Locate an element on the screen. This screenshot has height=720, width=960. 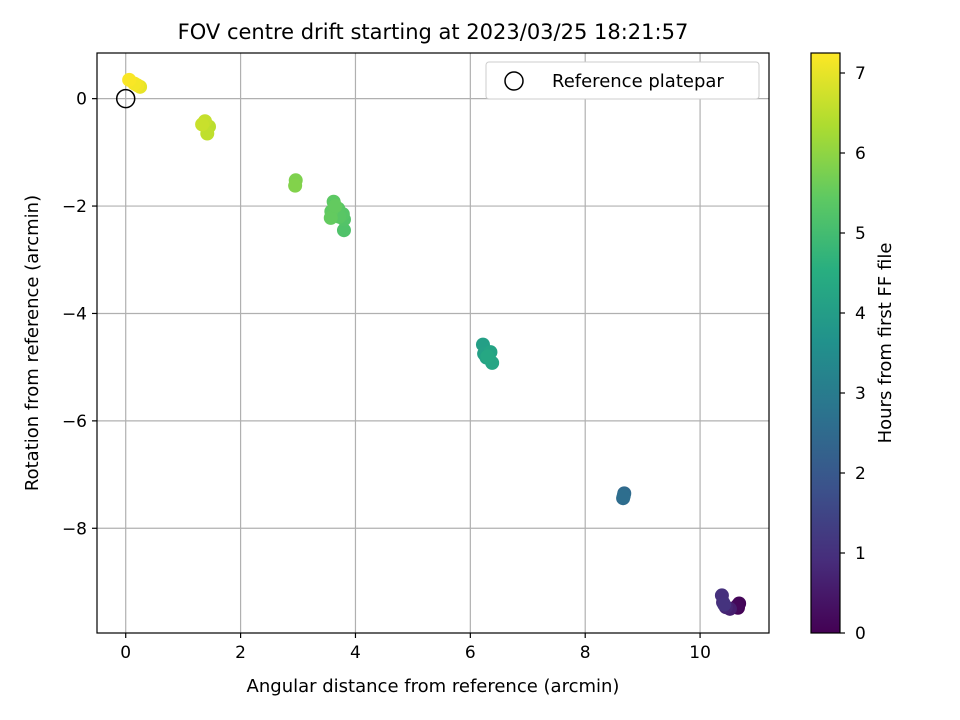
colorbar-tick-label: 6 is located at coordinates (860, 154).